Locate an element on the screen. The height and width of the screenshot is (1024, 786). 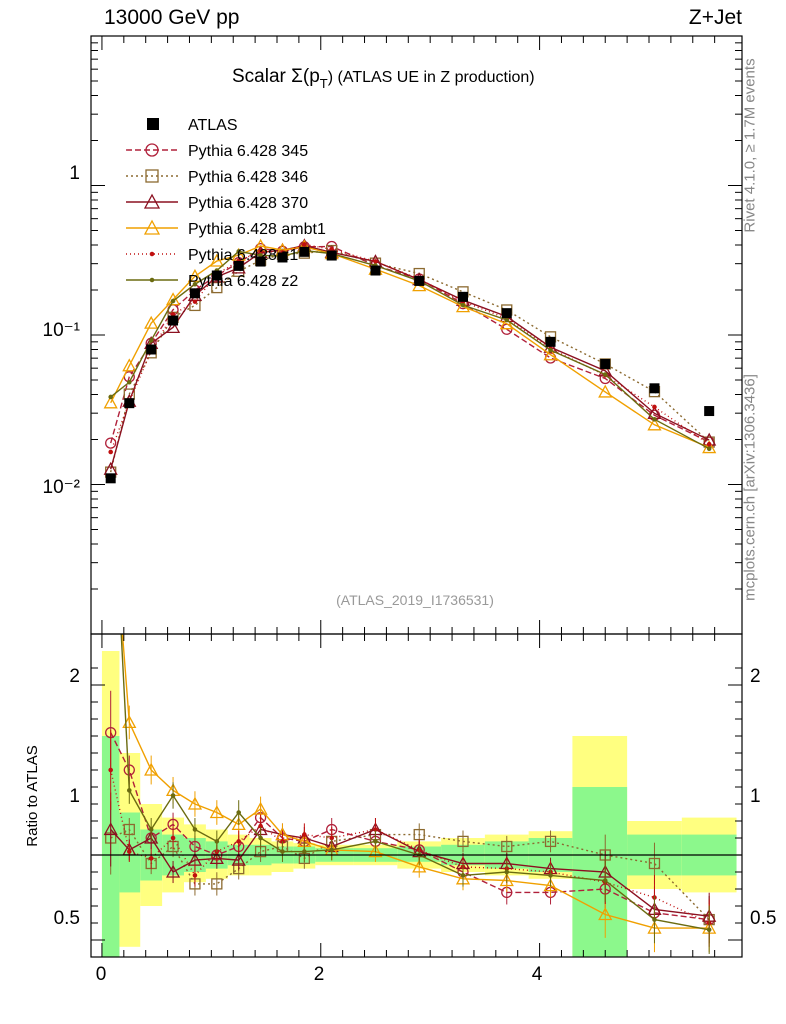
legend-label: Pythia 6.428 z2 is located at coordinates (243, 281).